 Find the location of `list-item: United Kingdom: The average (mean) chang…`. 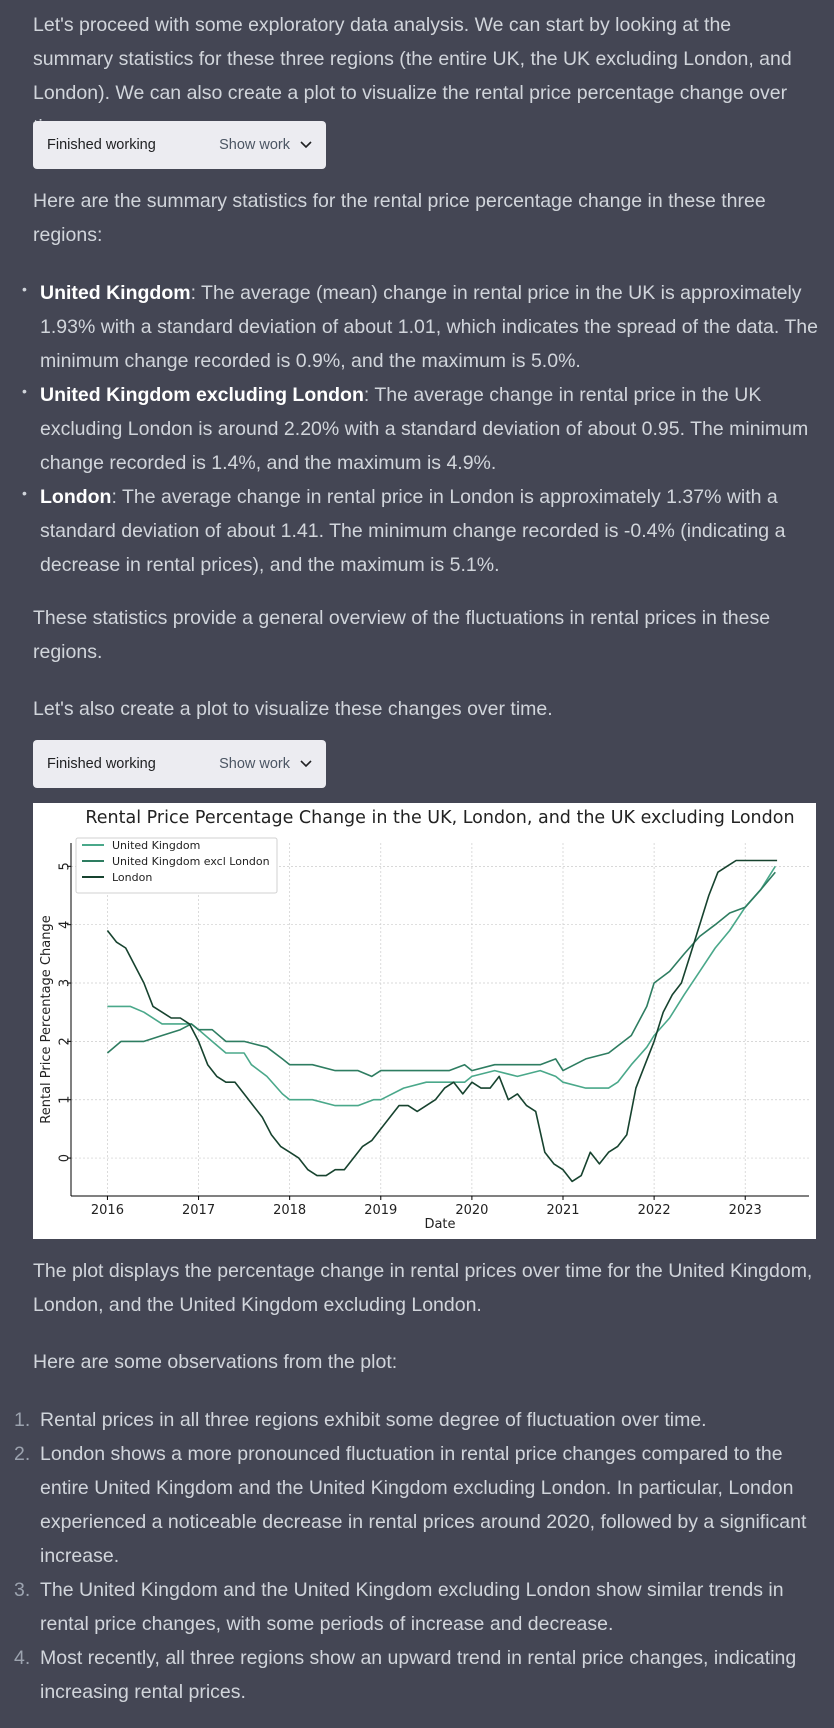

list-item: United Kingdom: The average (mean) chang… is located at coordinates (417, 325).